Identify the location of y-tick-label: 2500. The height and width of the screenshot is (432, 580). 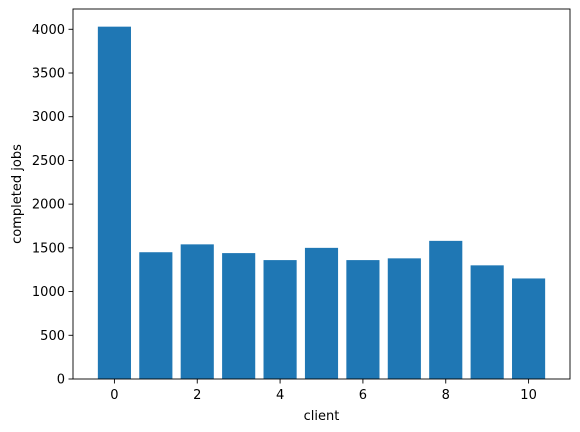
(48, 161).